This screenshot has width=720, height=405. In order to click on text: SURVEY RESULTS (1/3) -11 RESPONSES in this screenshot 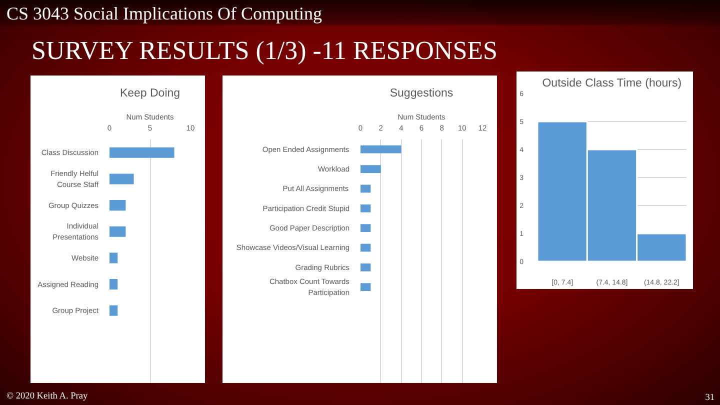, I will do `click(265, 50)`.